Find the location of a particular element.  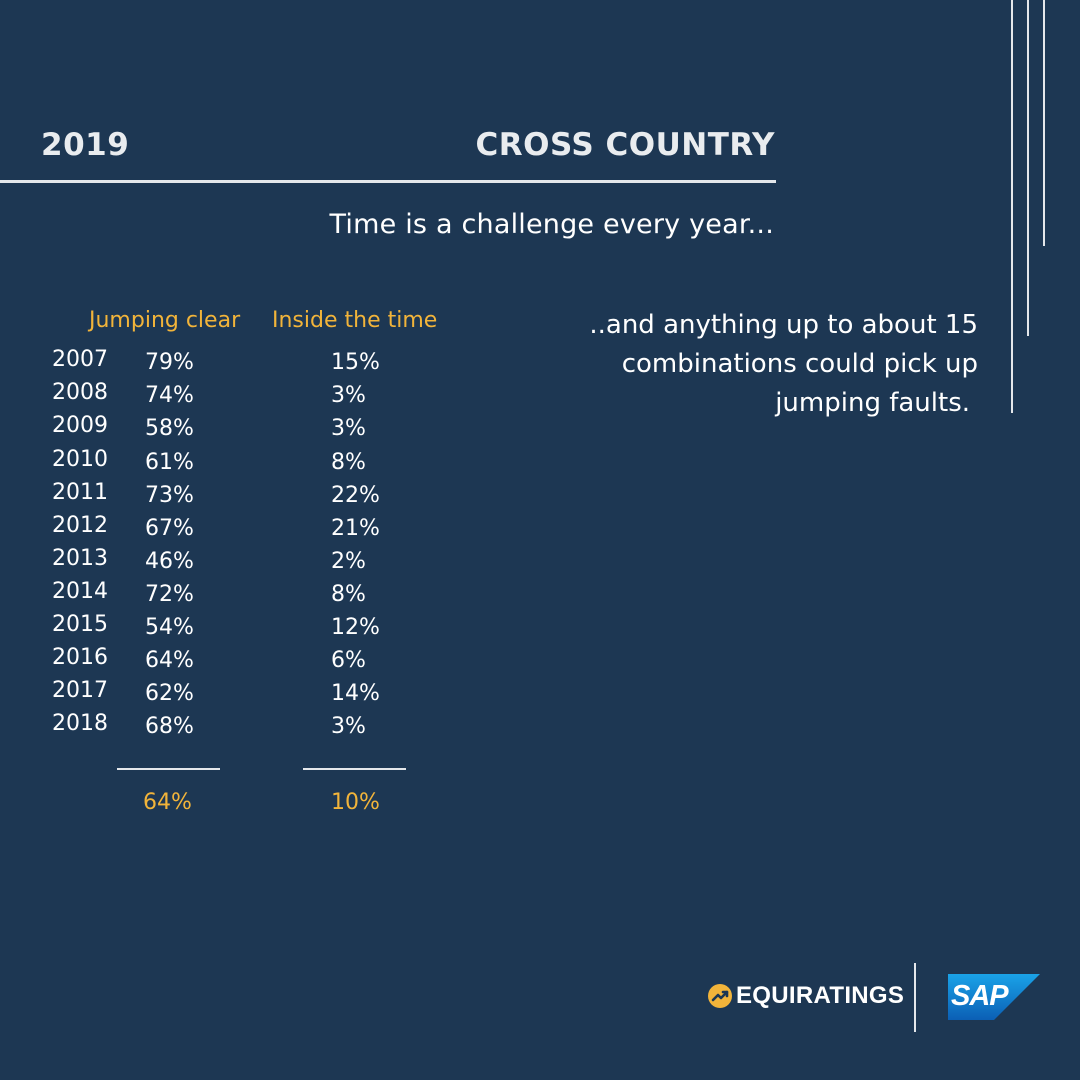

year-heading: 2019 is located at coordinates (85, 145).